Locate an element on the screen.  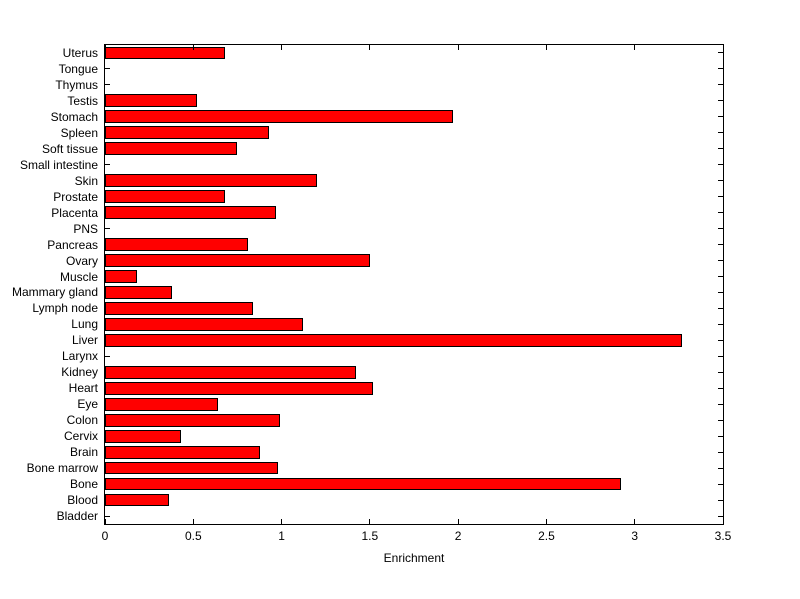
bar-mammary-gland is located at coordinates (139, 292).